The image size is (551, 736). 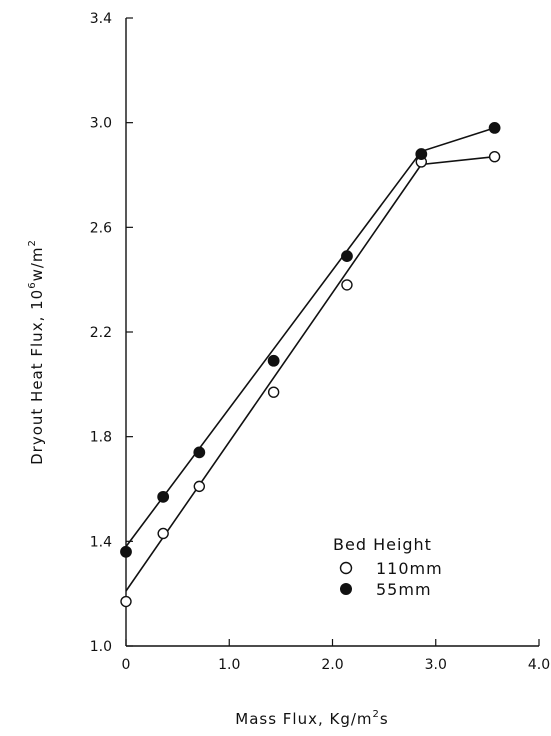 What do you see at coordinates (101, 438) in the screenshot?
I see `y-tick-label: 1.8` at bounding box center [101, 438].